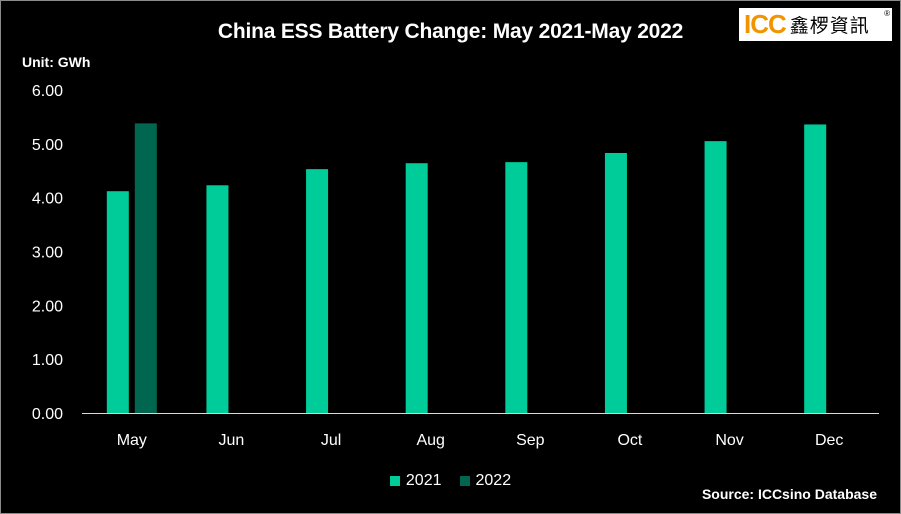  What do you see at coordinates (530, 440) in the screenshot?
I see `x-tick-label: Sep` at bounding box center [530, 440].